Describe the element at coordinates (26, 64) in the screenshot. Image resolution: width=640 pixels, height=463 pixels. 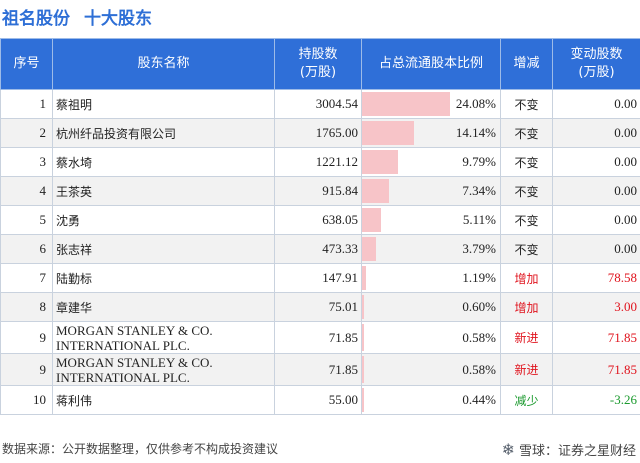
I see `col-rank-header: 序号` at that location.